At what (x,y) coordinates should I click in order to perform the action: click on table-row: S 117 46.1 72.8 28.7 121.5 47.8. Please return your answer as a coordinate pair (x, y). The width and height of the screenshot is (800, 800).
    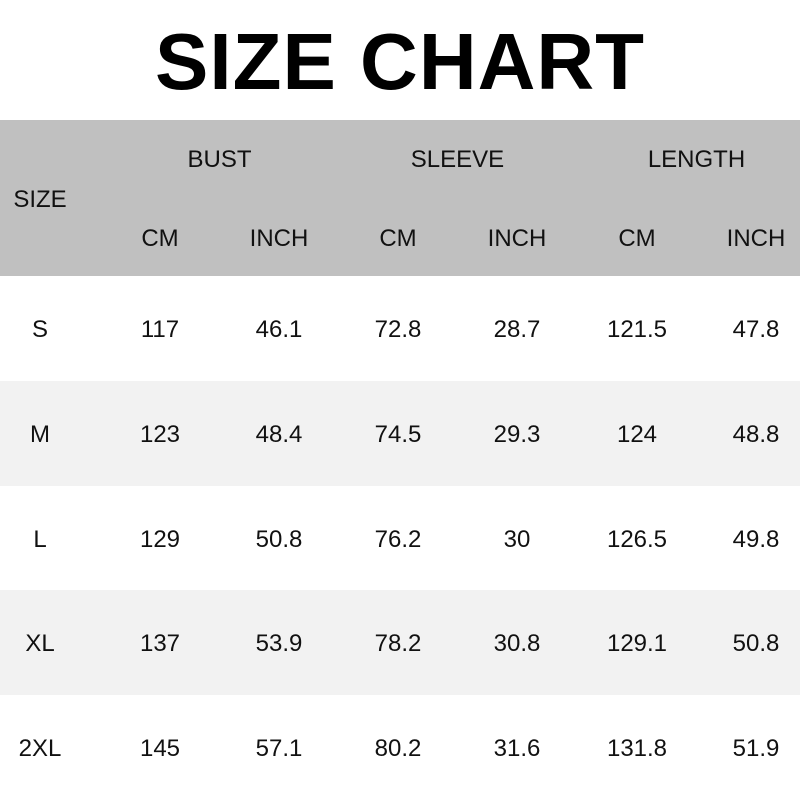
    Looking at the image, I should click on (400, 328).